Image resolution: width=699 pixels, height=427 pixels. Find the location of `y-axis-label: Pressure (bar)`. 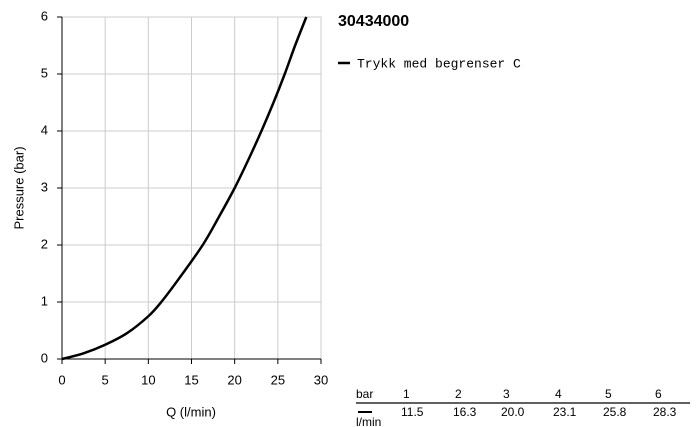

y-axis-label: Pressure (bar) is located at coordinates (18, 187).